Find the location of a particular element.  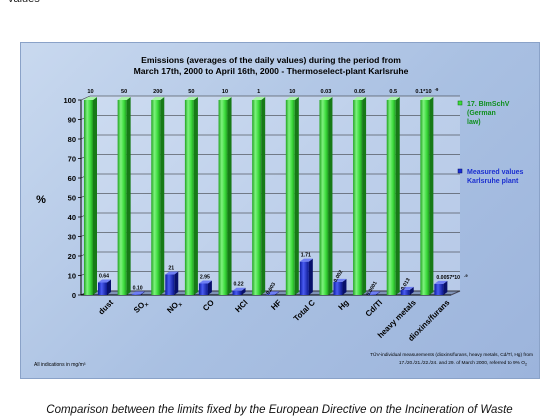

measured-value-label: 0.64 is located at coordinates (104, 277).